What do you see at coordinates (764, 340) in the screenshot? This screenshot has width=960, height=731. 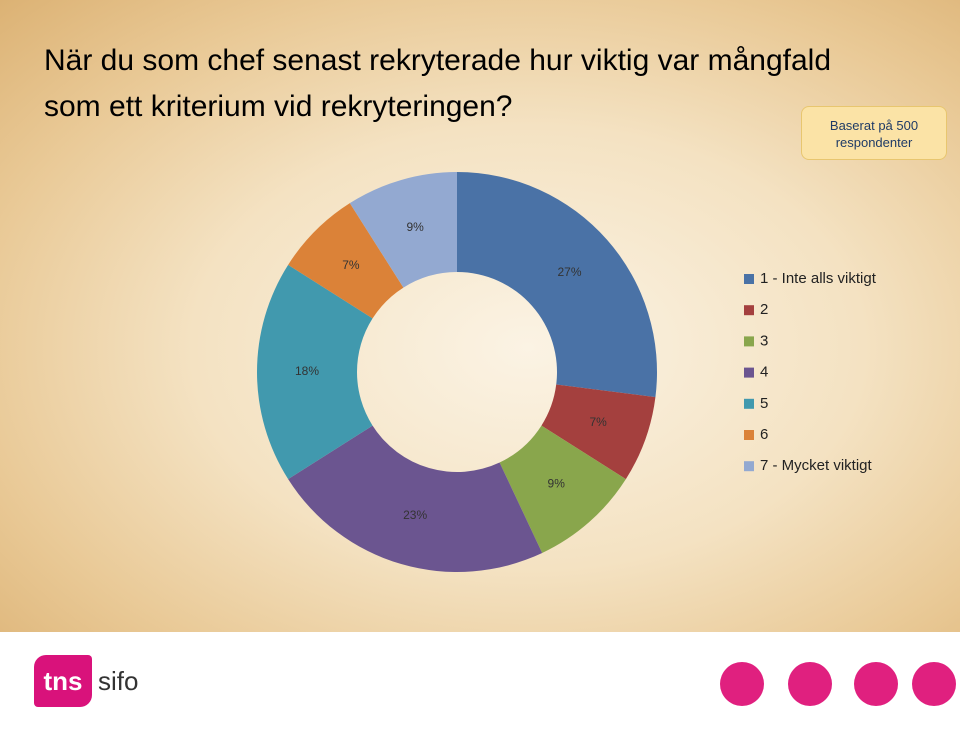 I see `legend-label: 3` at bounding box center [764, 340].